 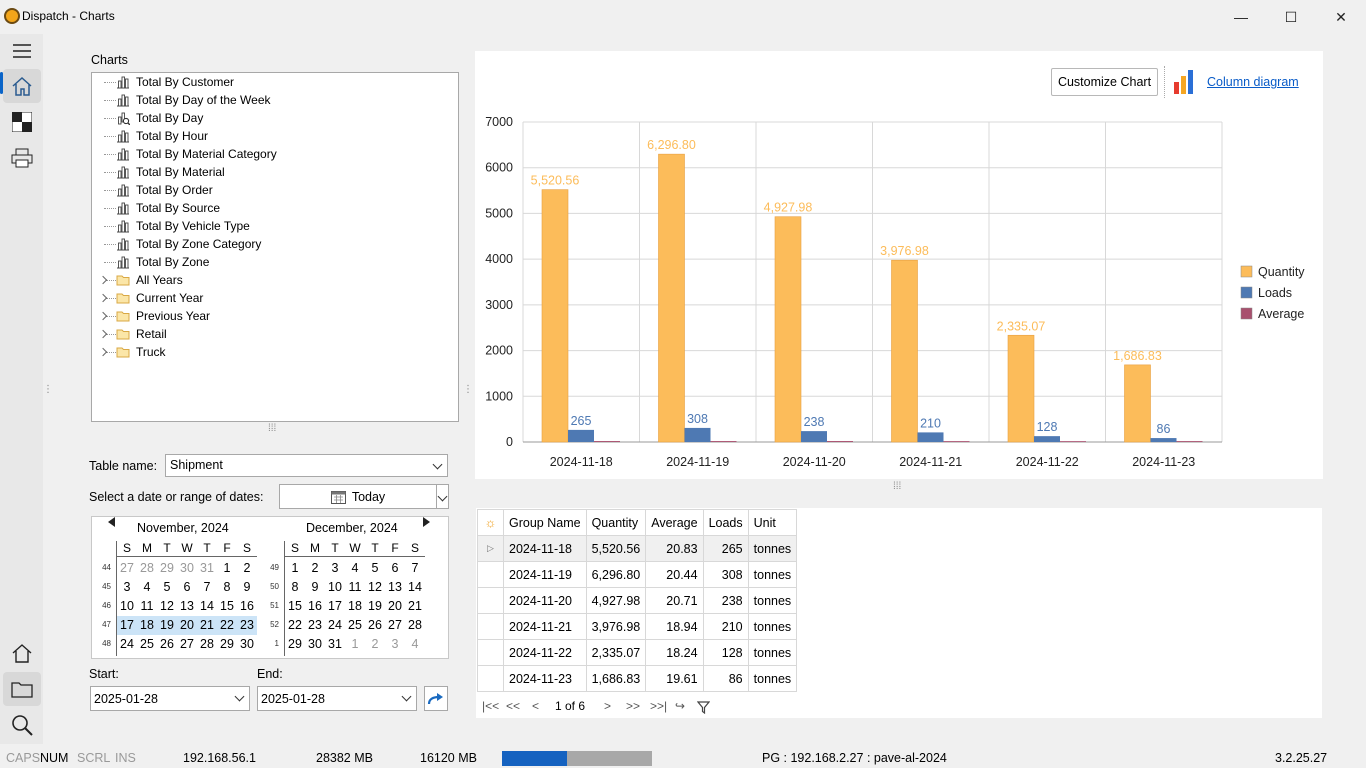 What do you see at coordinates (167, 606) in the screenshot?
I see `calendar-day: 12` at bounding box center [167, 606].